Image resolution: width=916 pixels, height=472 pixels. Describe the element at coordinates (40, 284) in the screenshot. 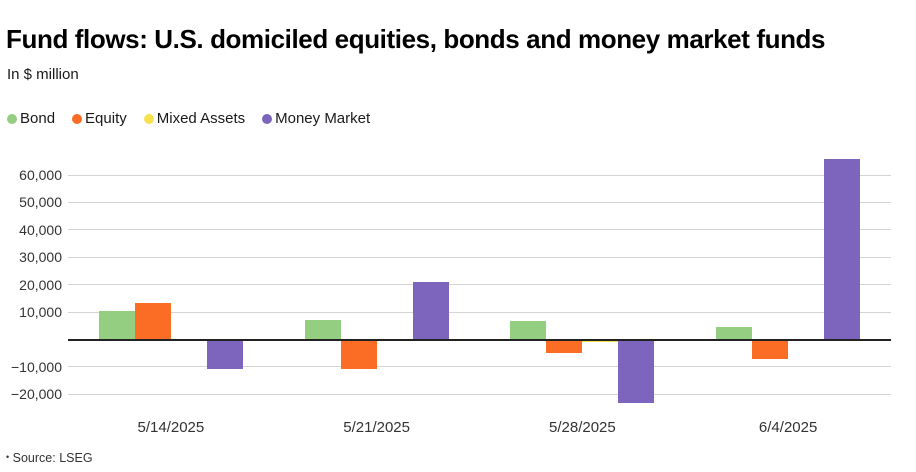

I see `y-tick-label: 20,000` at that location.